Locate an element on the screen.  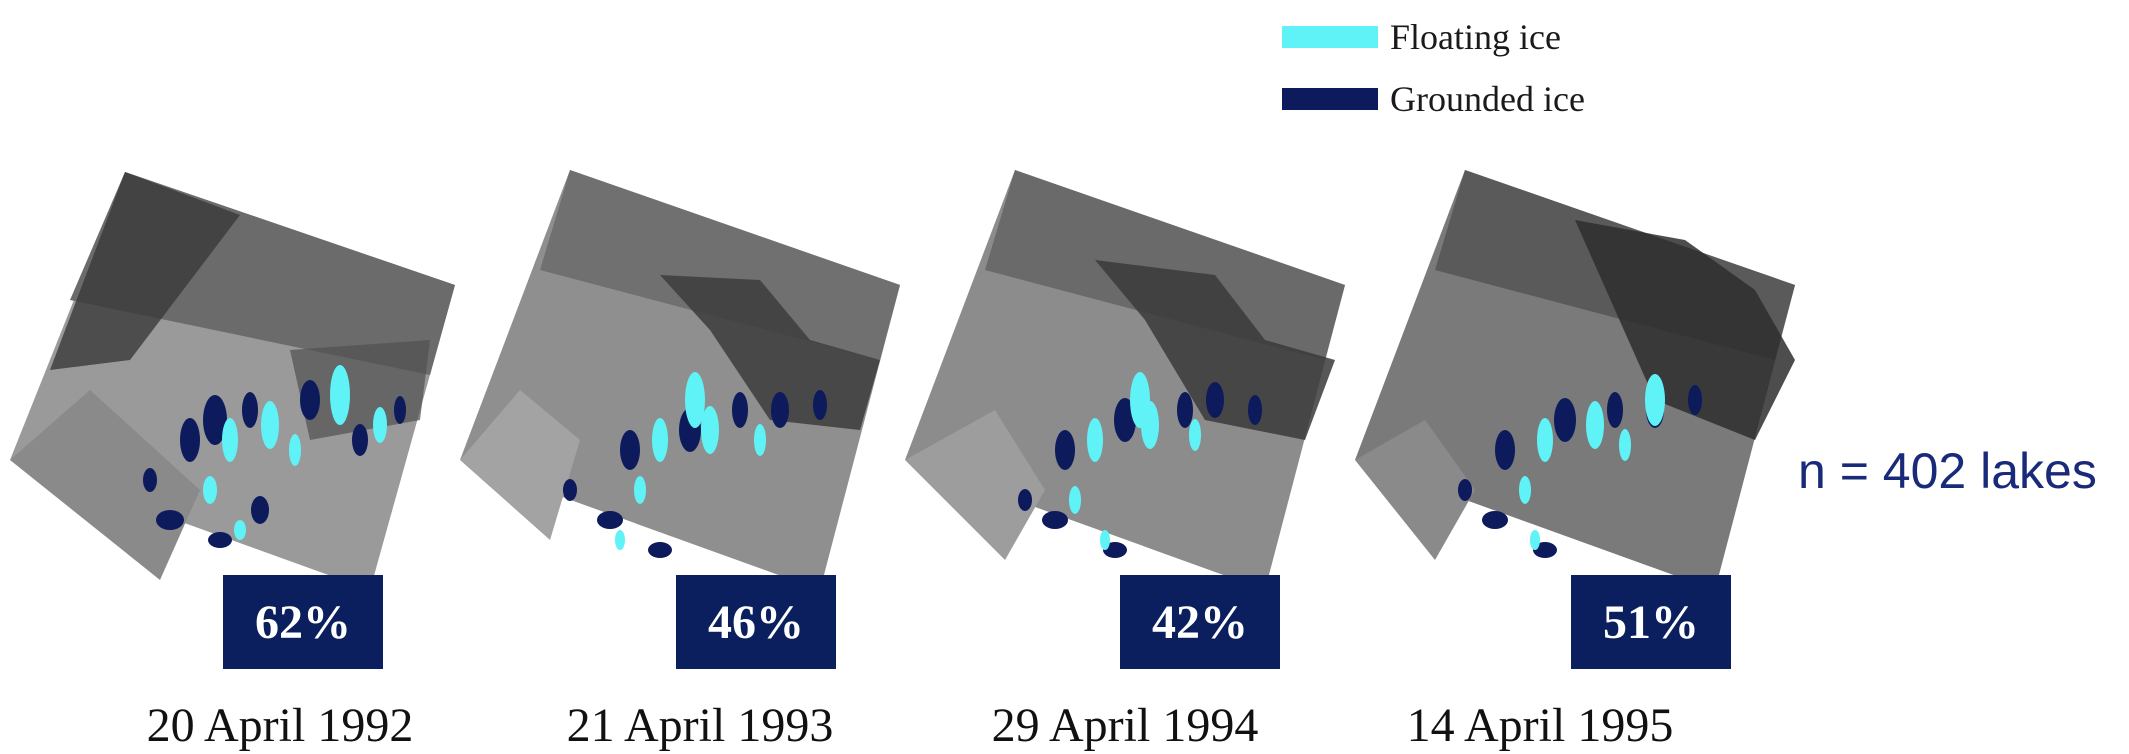
legend: Floating ice Grounded ice is located at coordinates (1433, 68).